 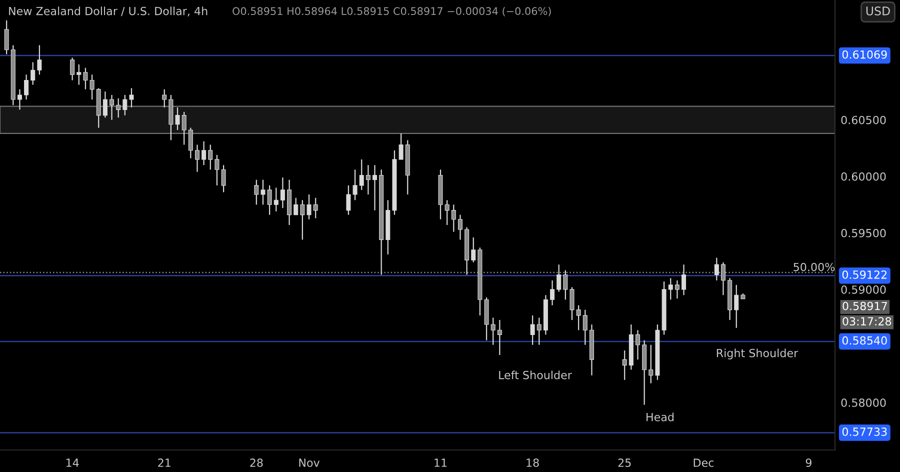 I want to click on x-tick-label: 9, so click(x=809, y=462).